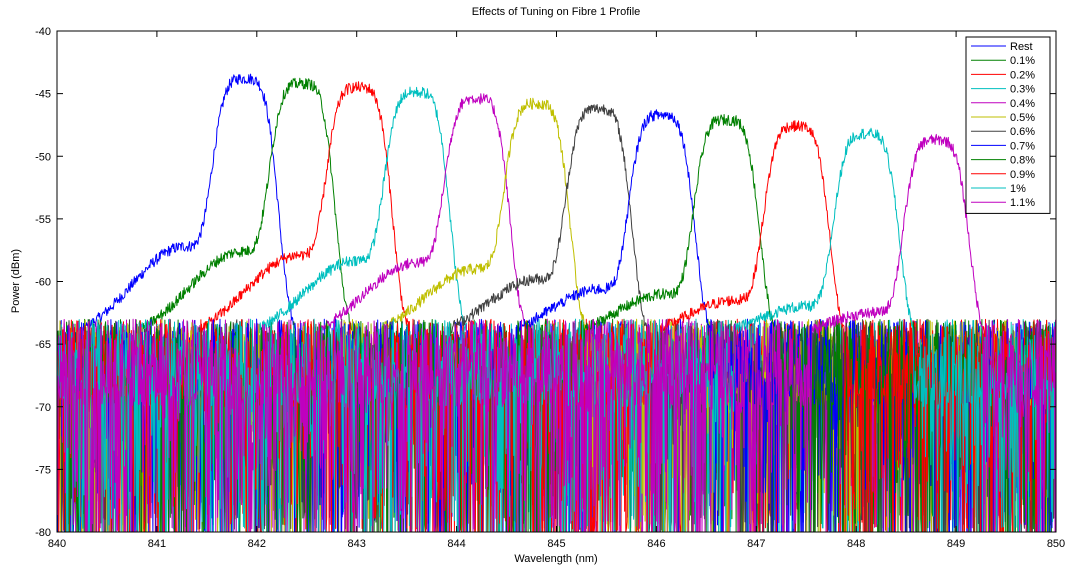 This screenshot has height=567, width=1066. I want to click on x-axis-title: Wavelength (nm), so click(555, 559).